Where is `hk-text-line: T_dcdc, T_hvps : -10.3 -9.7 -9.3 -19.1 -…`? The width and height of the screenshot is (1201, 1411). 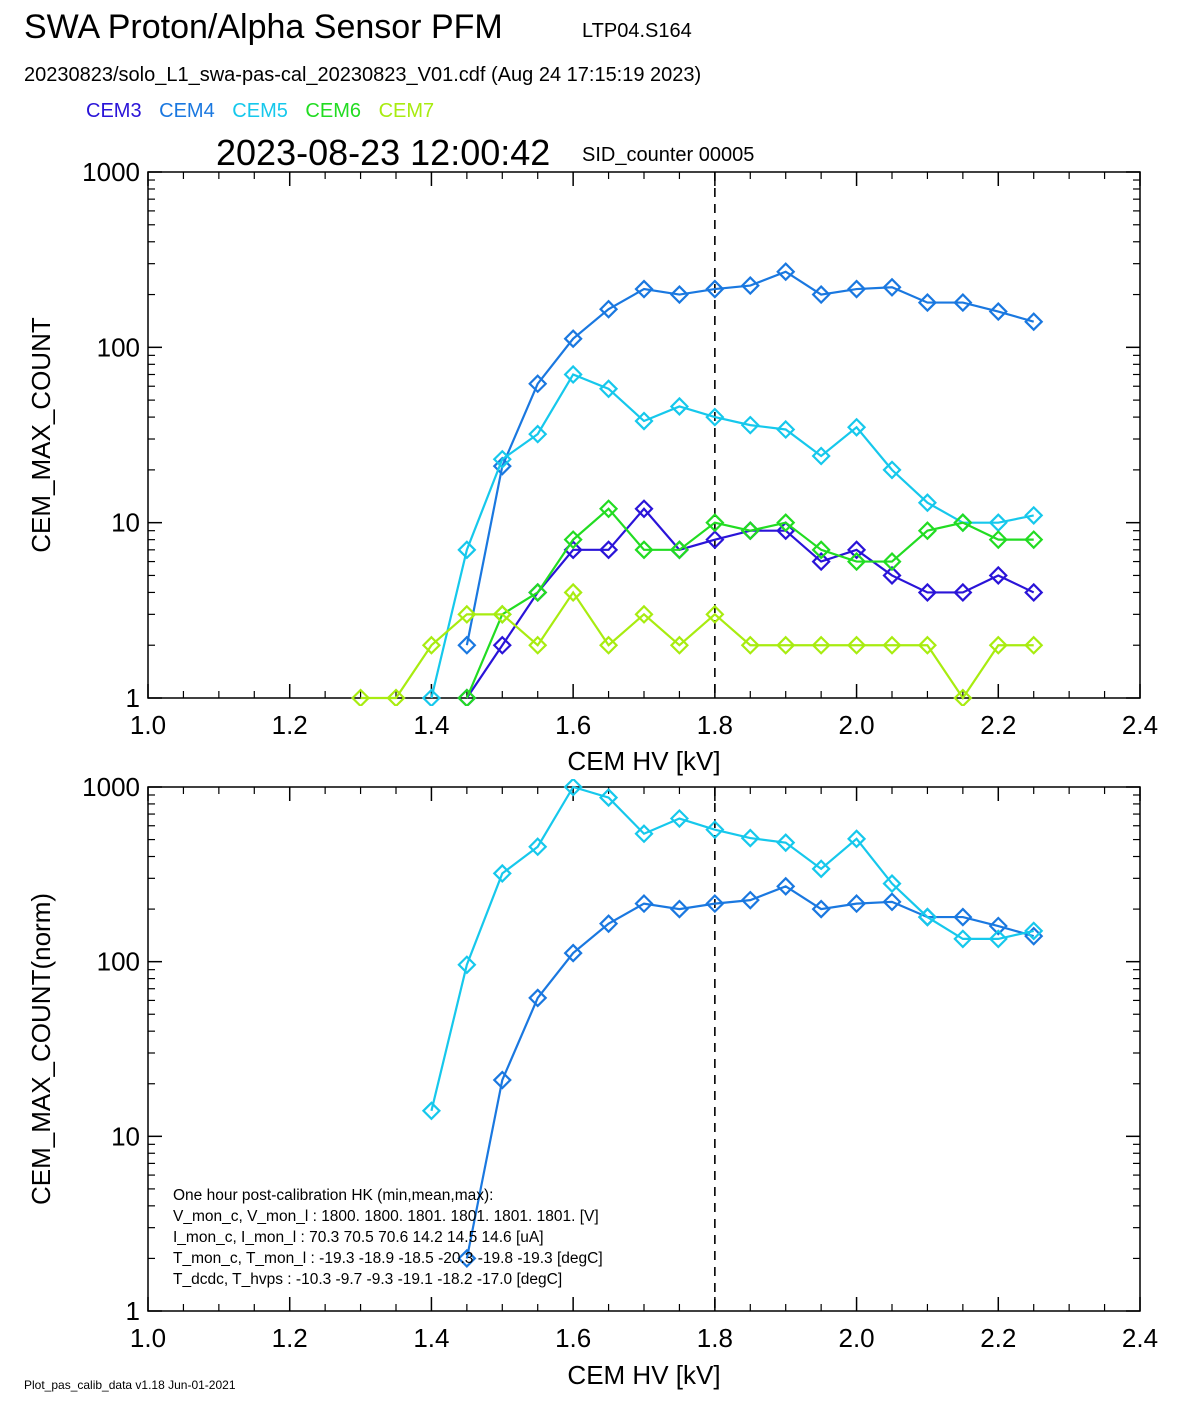 hk-text-line: T_dcdc, T_hvps : -10.3 -9.7 -9.3 -19.1 -… is located at coordinates (367, 1279).